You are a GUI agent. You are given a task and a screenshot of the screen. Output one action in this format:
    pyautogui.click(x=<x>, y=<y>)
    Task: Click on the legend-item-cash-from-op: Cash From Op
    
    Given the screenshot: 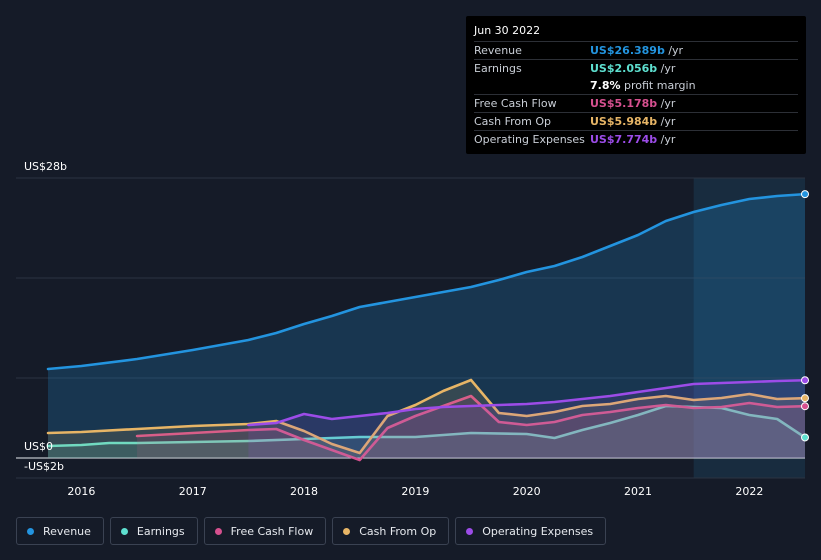 What is the action you would take?
    pyautogui.click(x=391, y=531)
    